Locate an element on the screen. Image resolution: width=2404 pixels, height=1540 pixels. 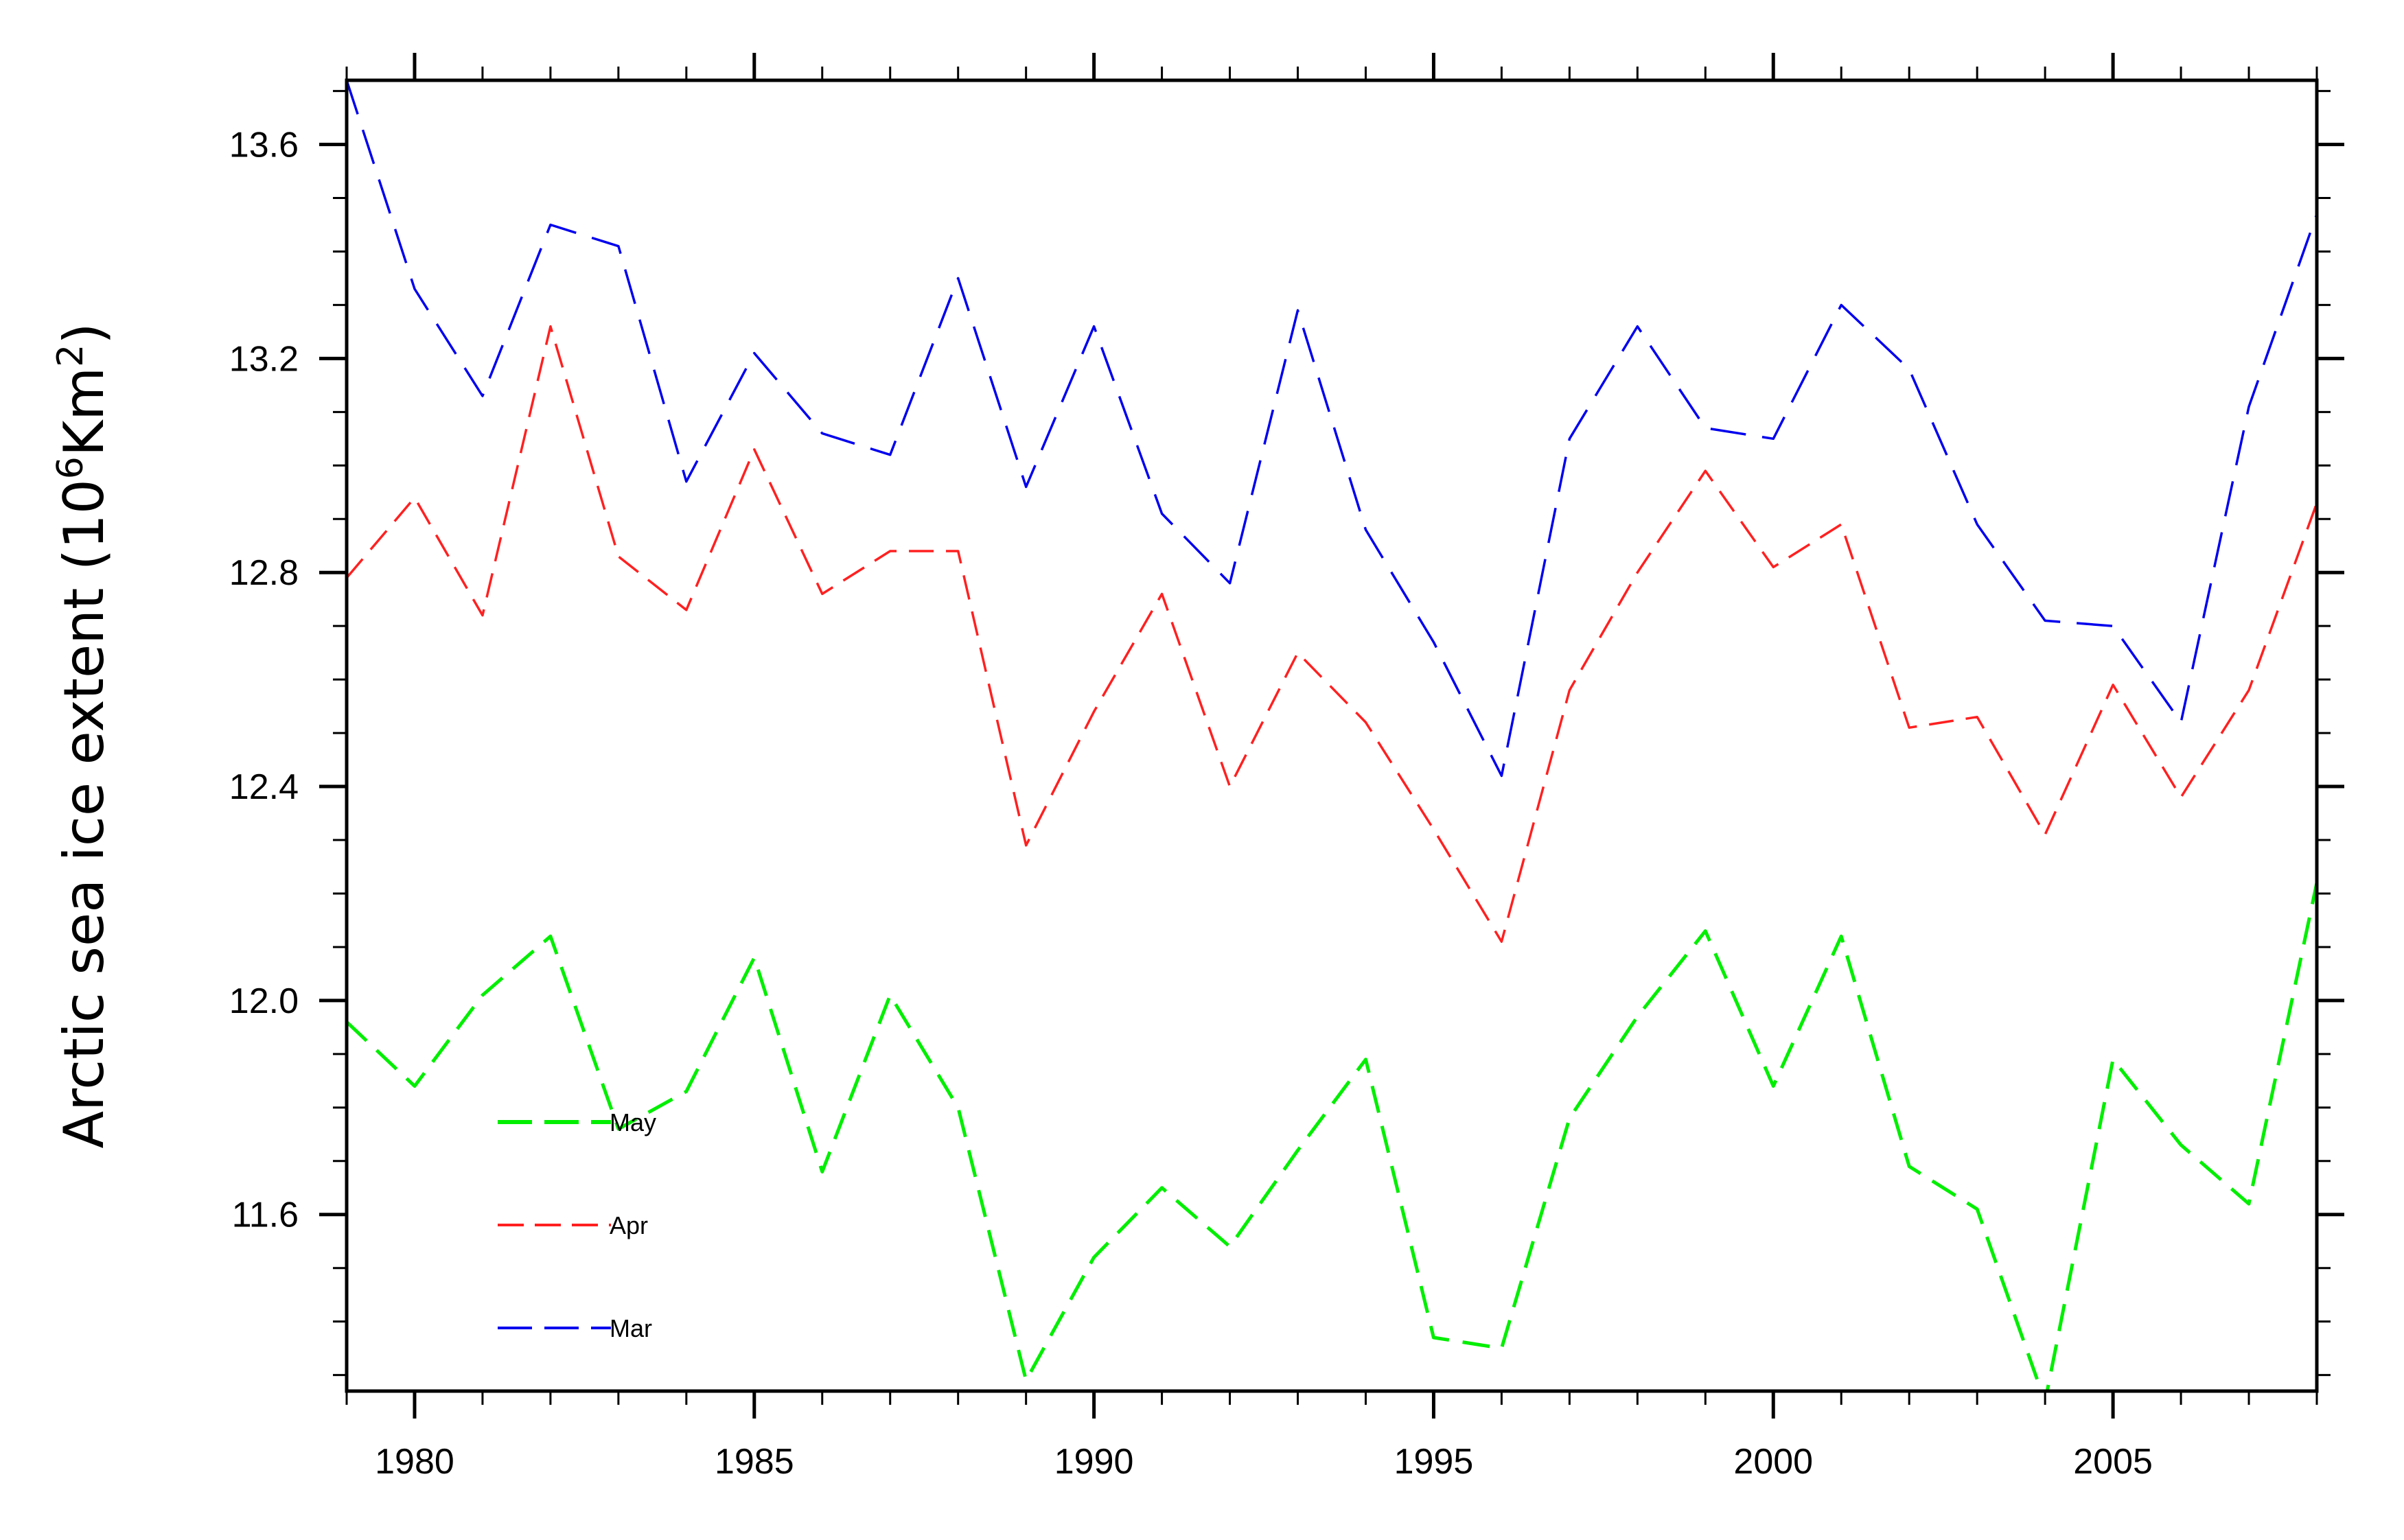
legend-label-mar: Mar is located at coordinates (631, 1328).